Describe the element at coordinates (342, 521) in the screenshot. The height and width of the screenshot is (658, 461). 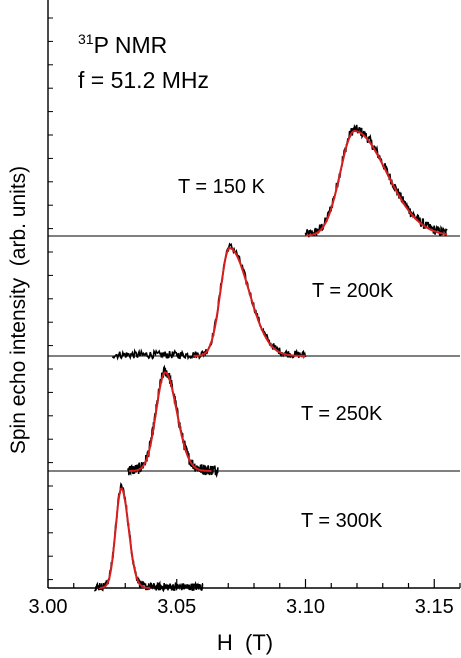
I see `panel-label-300k: T = 300K` at that location.